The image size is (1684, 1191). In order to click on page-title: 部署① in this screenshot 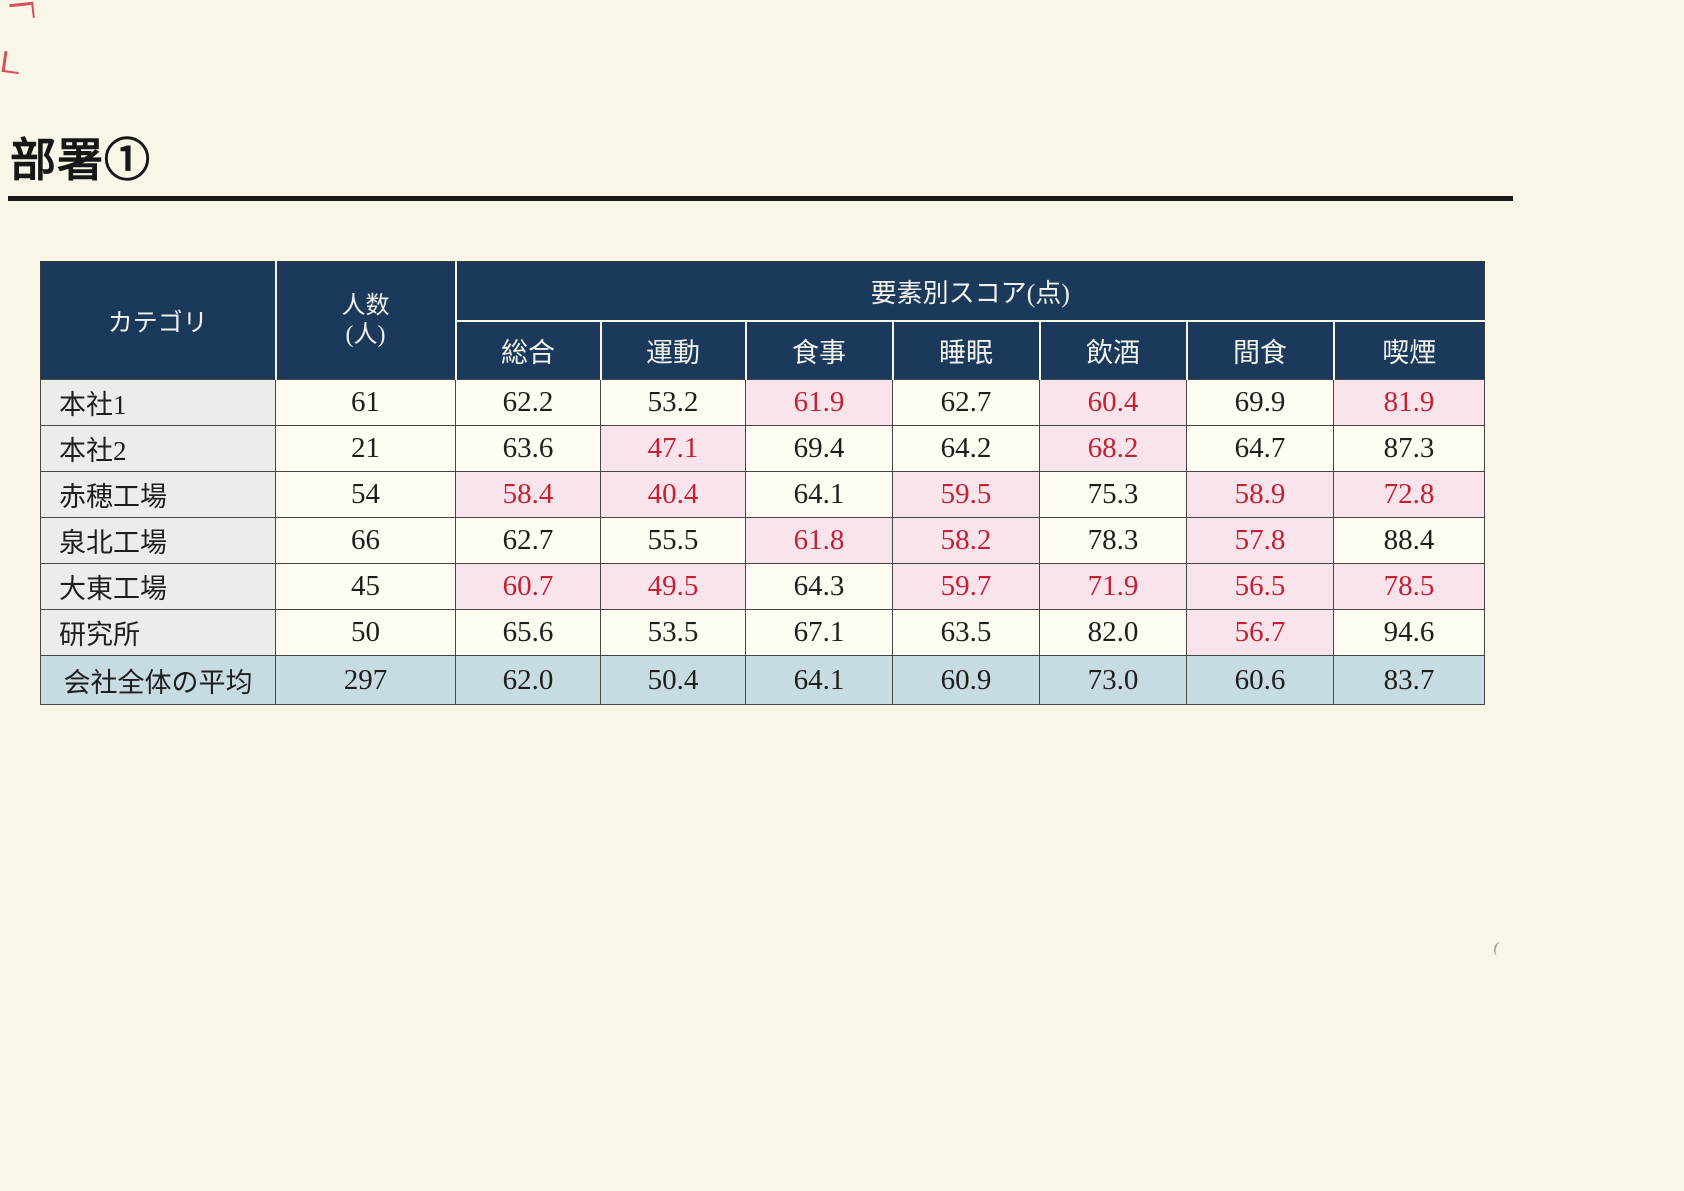, I will do `click(80, 160)`.